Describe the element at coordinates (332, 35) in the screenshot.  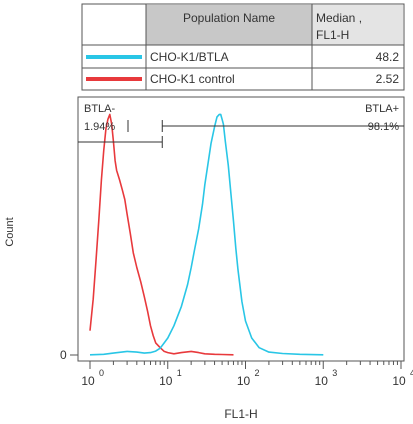
I see `legend-header-median-unit: FL1-H` at that location.